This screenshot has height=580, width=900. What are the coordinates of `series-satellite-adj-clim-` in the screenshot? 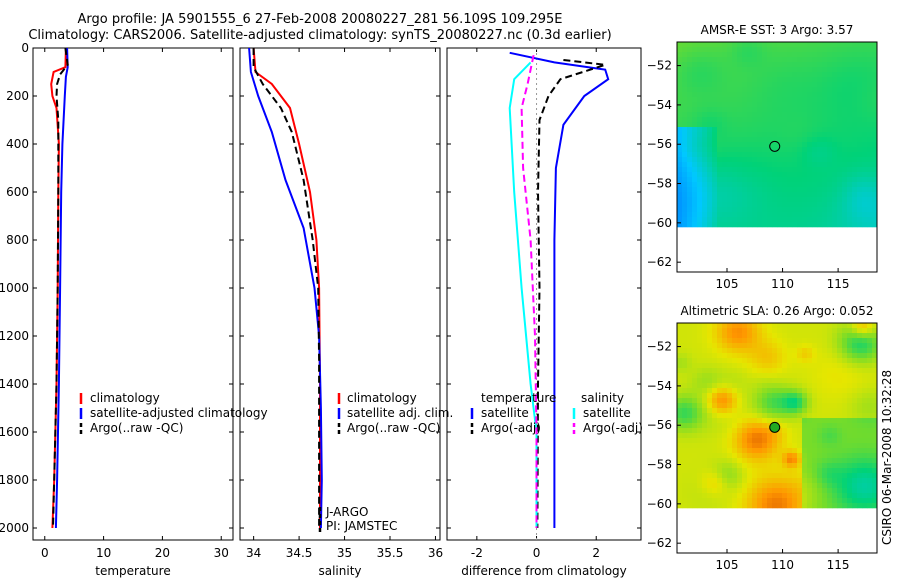 It's located at (285, 288).